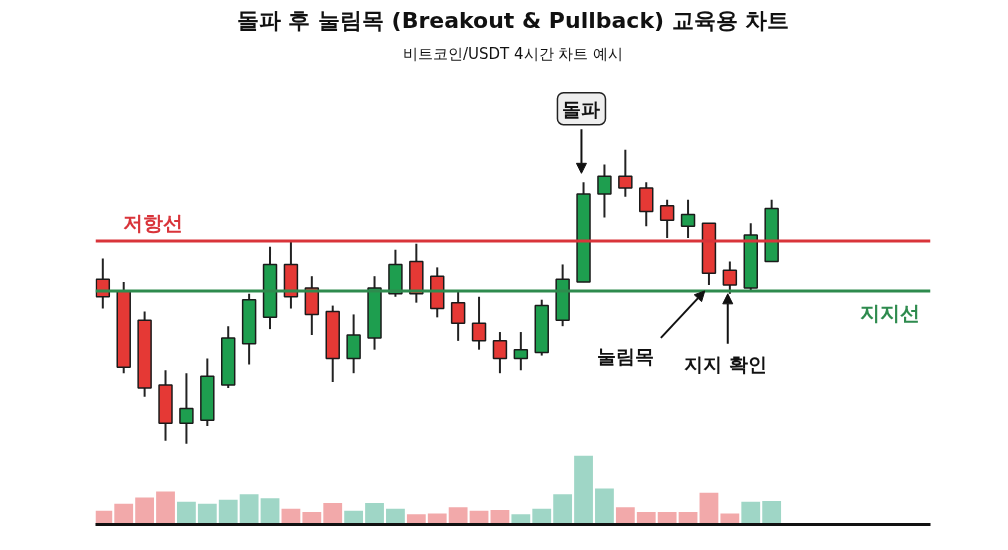 The image size is (1008, 550). What do you see at coordinates (890, 312) in the screenshot?
I see `ref-line-label: 지지선` at bounding box center [890, 312].